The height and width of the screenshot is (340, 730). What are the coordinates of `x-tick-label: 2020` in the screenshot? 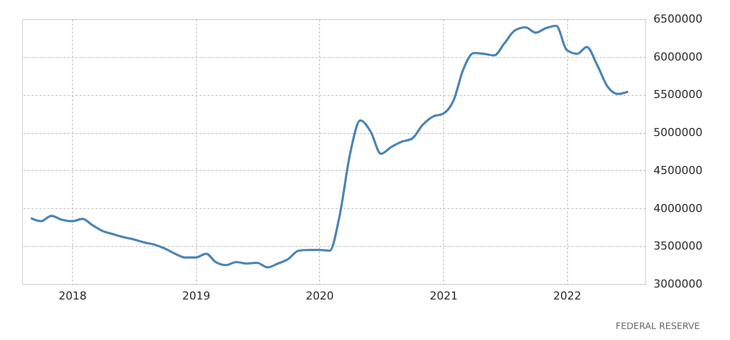 It's located at (320, 296).